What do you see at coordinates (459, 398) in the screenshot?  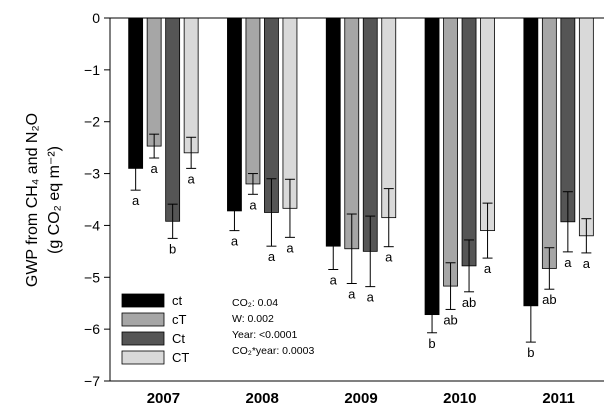 I see `x-tick-label: 2010` at bounding box center [459, 398].